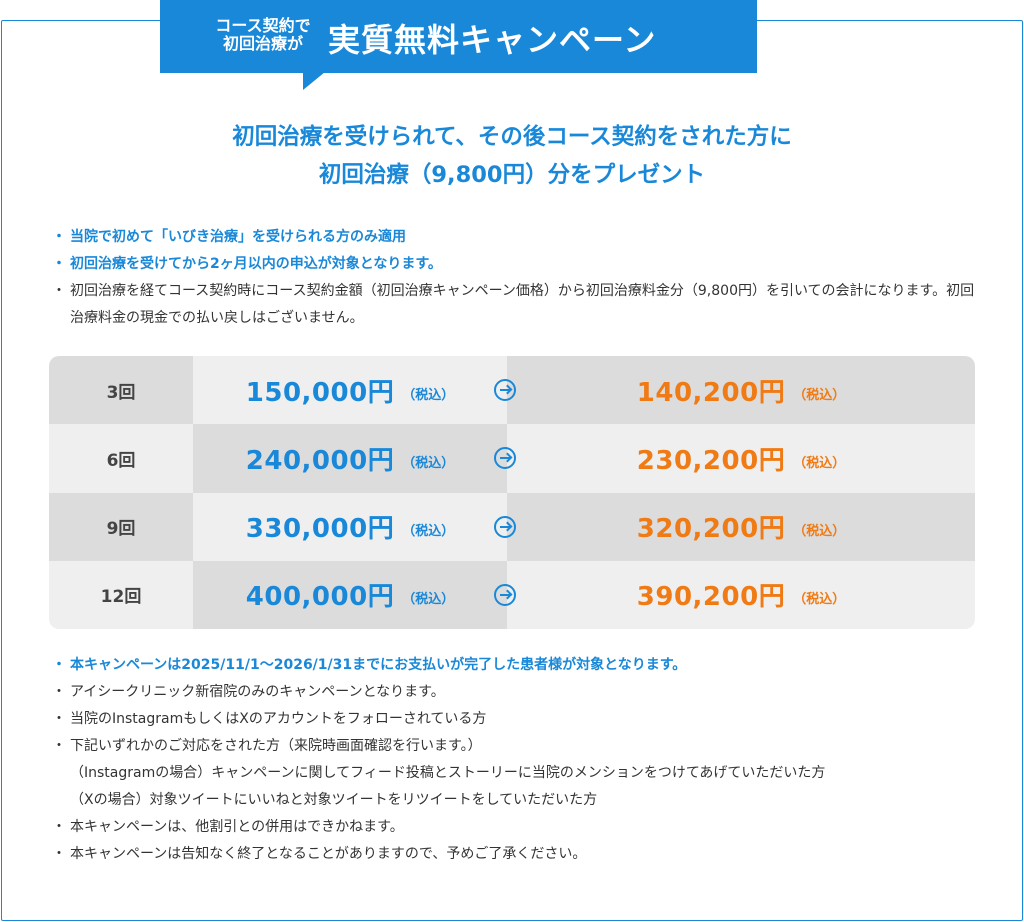 The image size is (1024, 922). What do you see at coordinates (121, 526) in the screenshot?
I see `session-count: 9回` at bounding box center [121, 526].